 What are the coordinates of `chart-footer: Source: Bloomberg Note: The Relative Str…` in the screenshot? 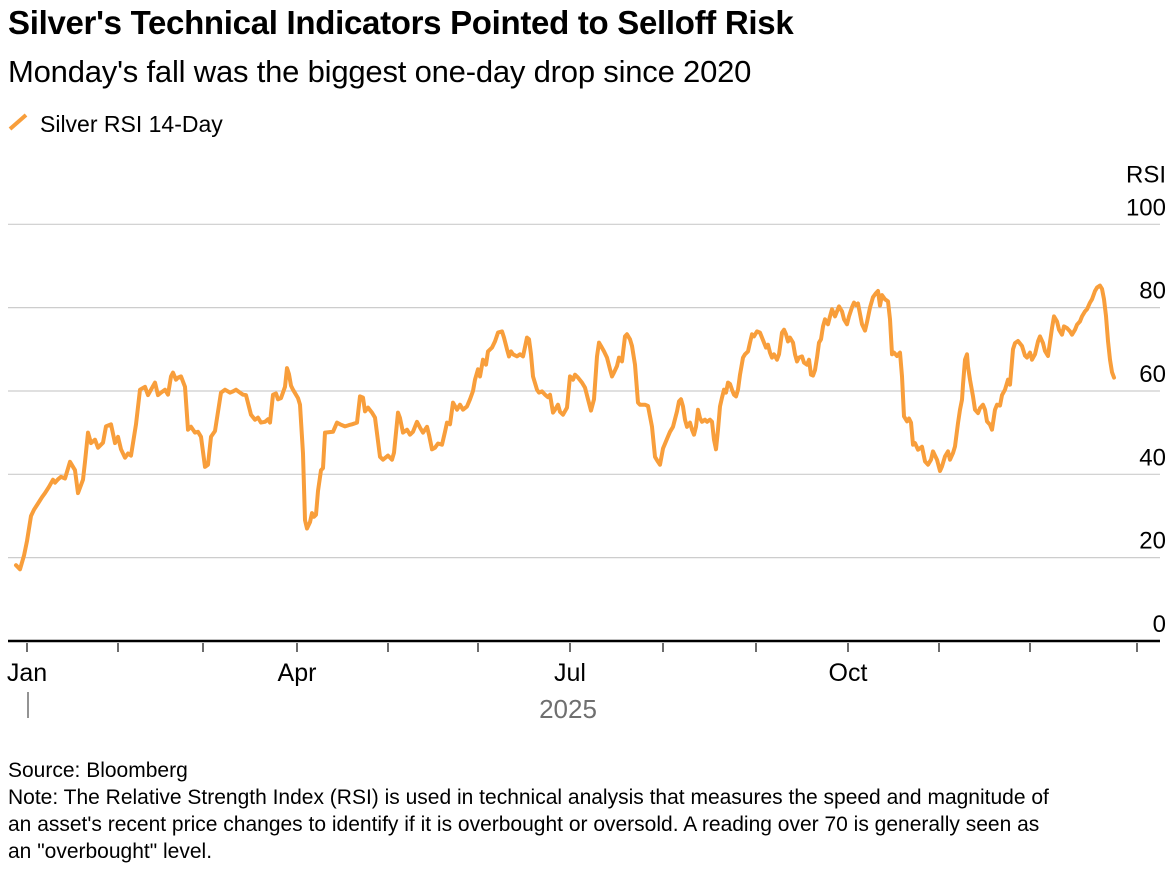 It's located at (528, 811).